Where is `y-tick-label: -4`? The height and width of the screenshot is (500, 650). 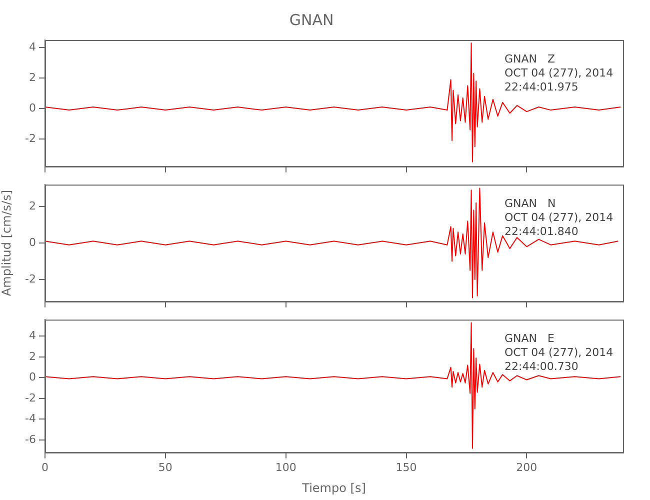 y-tick-label: -4 is located at coordinates (30, 419).